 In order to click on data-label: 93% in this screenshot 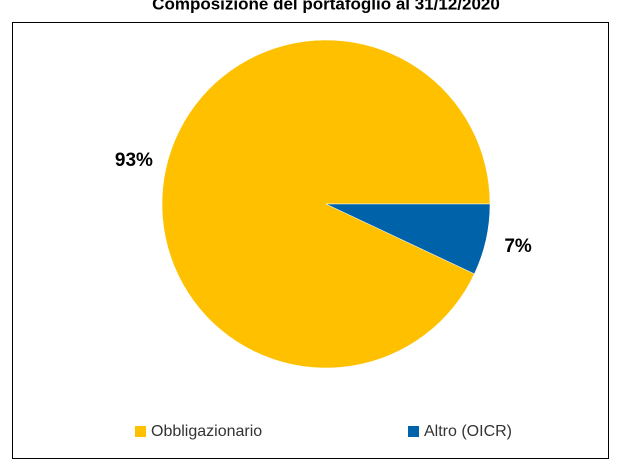, I will do `click(134, 160)`.